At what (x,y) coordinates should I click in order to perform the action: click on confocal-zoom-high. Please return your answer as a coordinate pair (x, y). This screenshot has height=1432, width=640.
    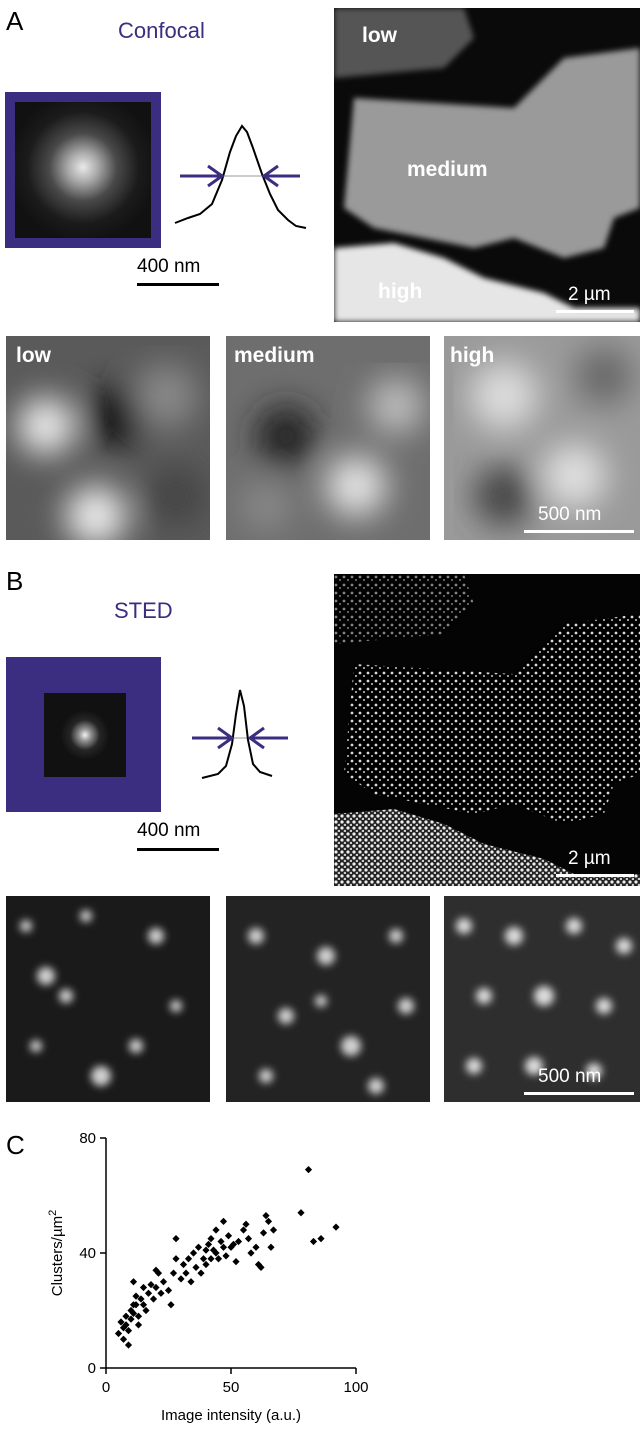
    Looking at the image, I should click on (542, 438).